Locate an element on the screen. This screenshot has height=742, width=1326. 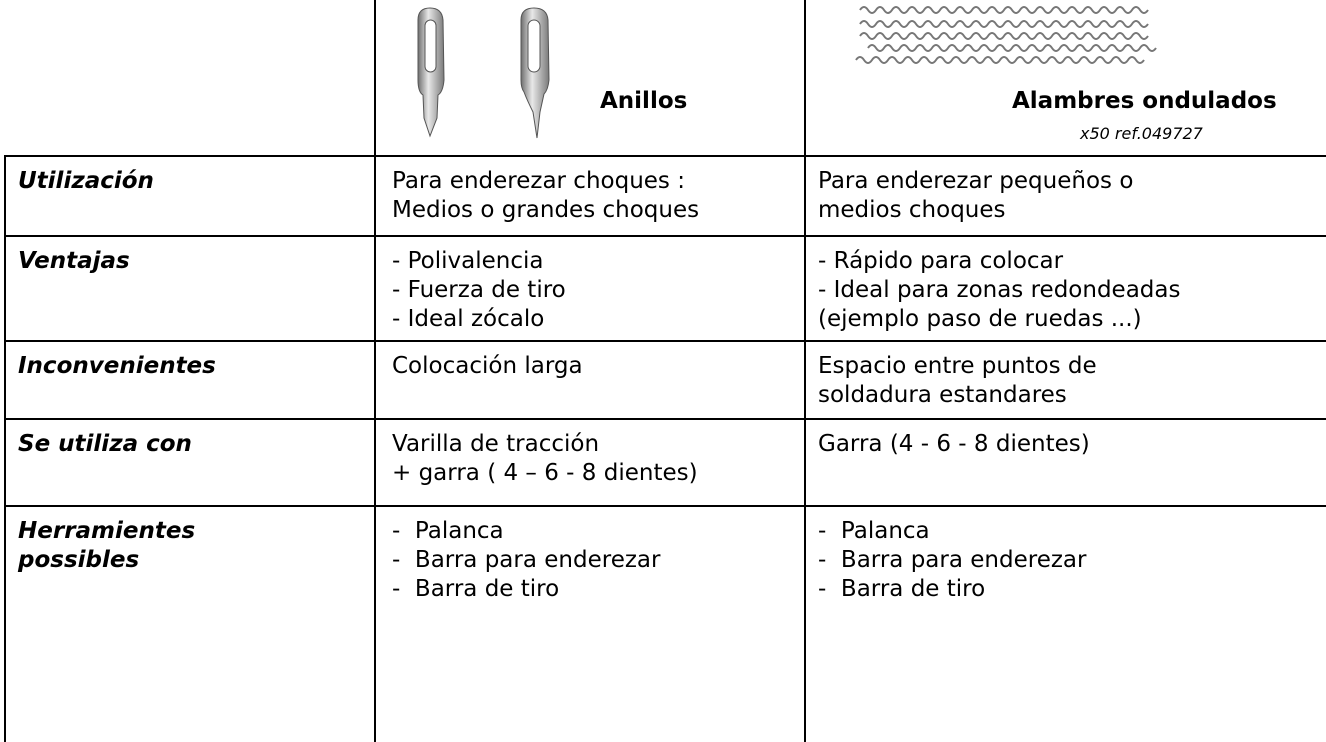
cell-text: Para enderezar pequeños o is located at coordinates (976, 181).